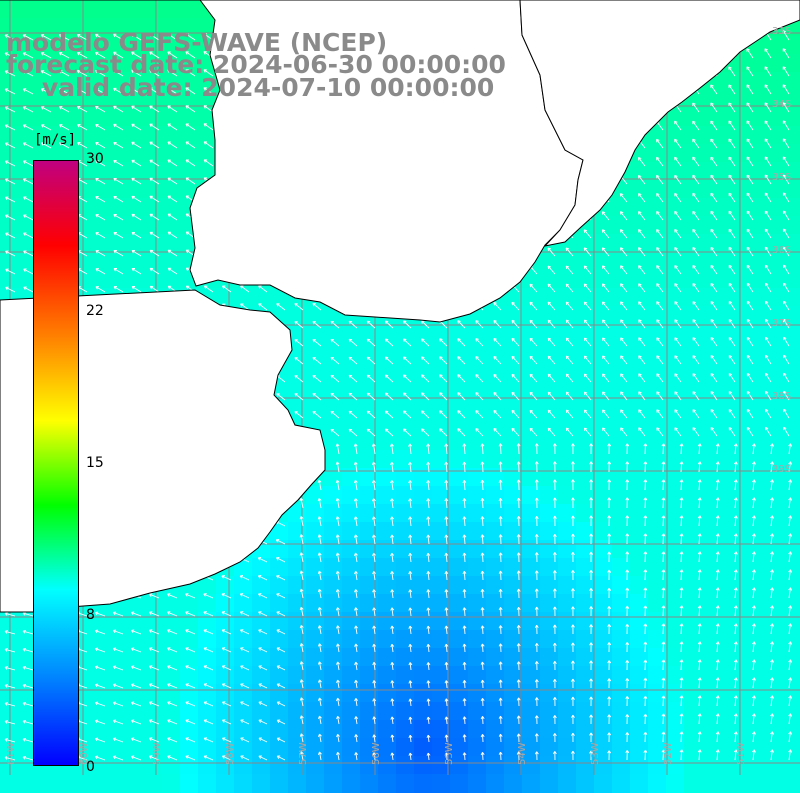 This screenshot has height=800, width=800. I want to click on latitude-label: 38S, so click(781, 396).